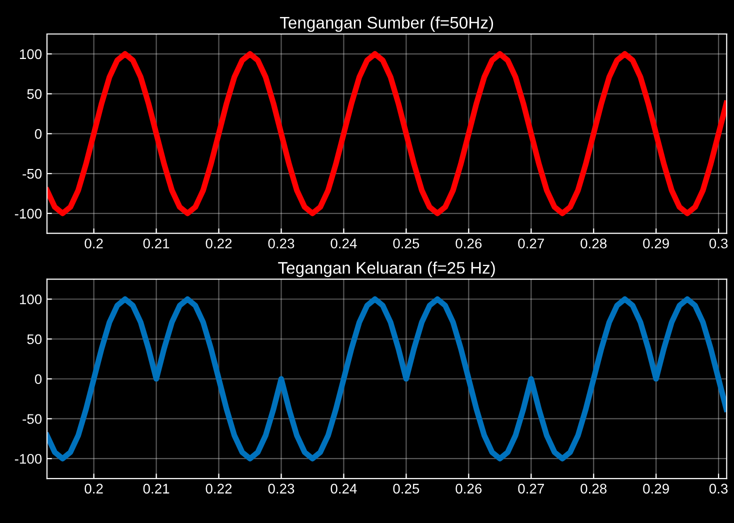  I want to click on chart-title: Tengangan Sumber (f=50Hz), so click(387, 24).